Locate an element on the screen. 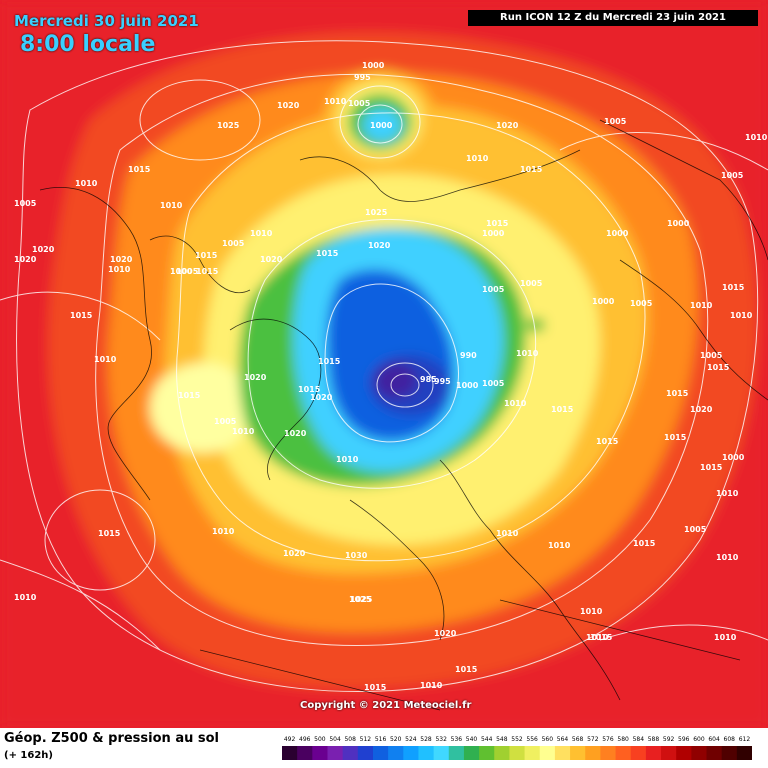 Image resolution: width=768 pixels, height=768 pixels. scale-value-label: 532 is located at coordinates (441, 739).